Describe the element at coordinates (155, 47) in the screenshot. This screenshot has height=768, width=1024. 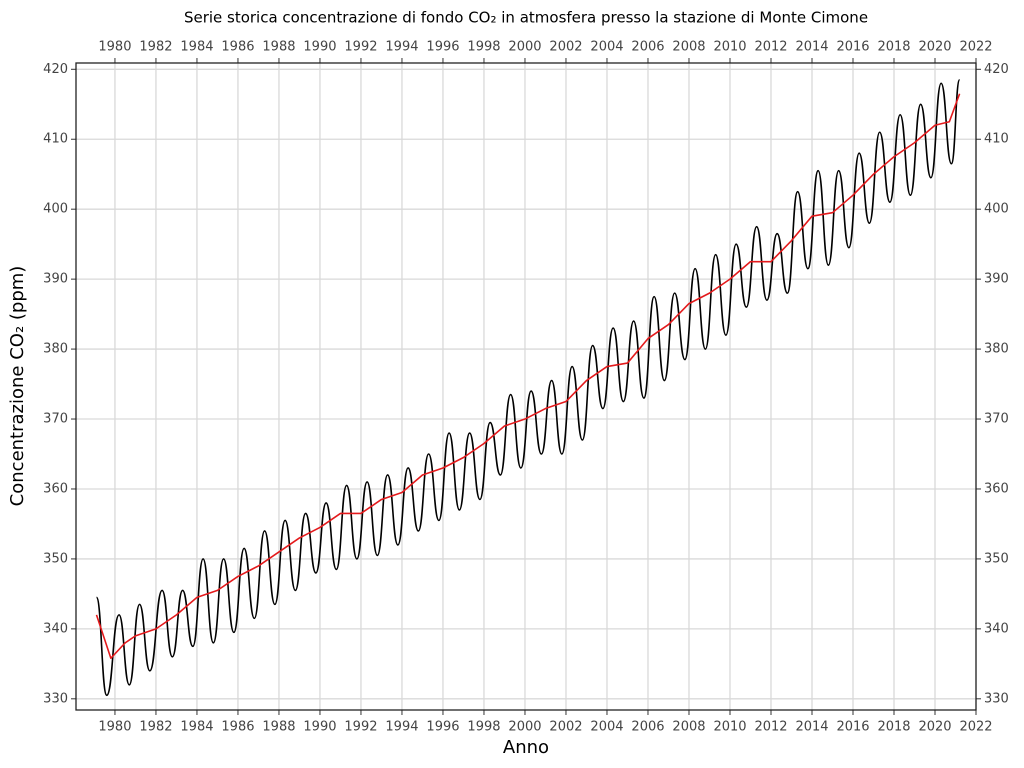
I see `x-tick-label-top: 1982` at that location.